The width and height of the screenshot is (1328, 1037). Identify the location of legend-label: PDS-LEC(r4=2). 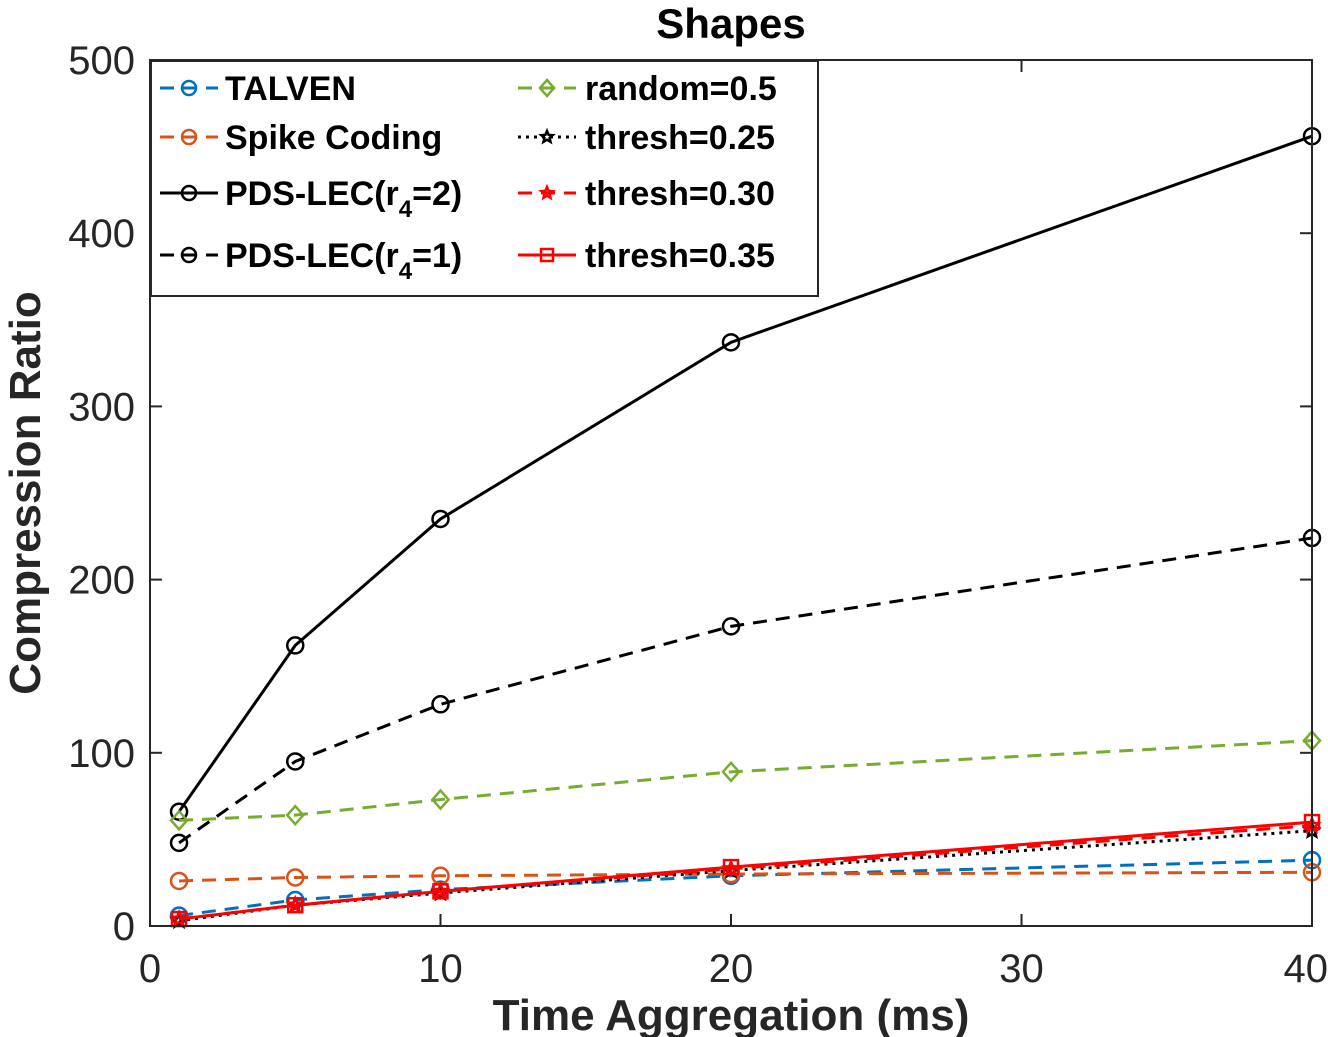
(343, 199).